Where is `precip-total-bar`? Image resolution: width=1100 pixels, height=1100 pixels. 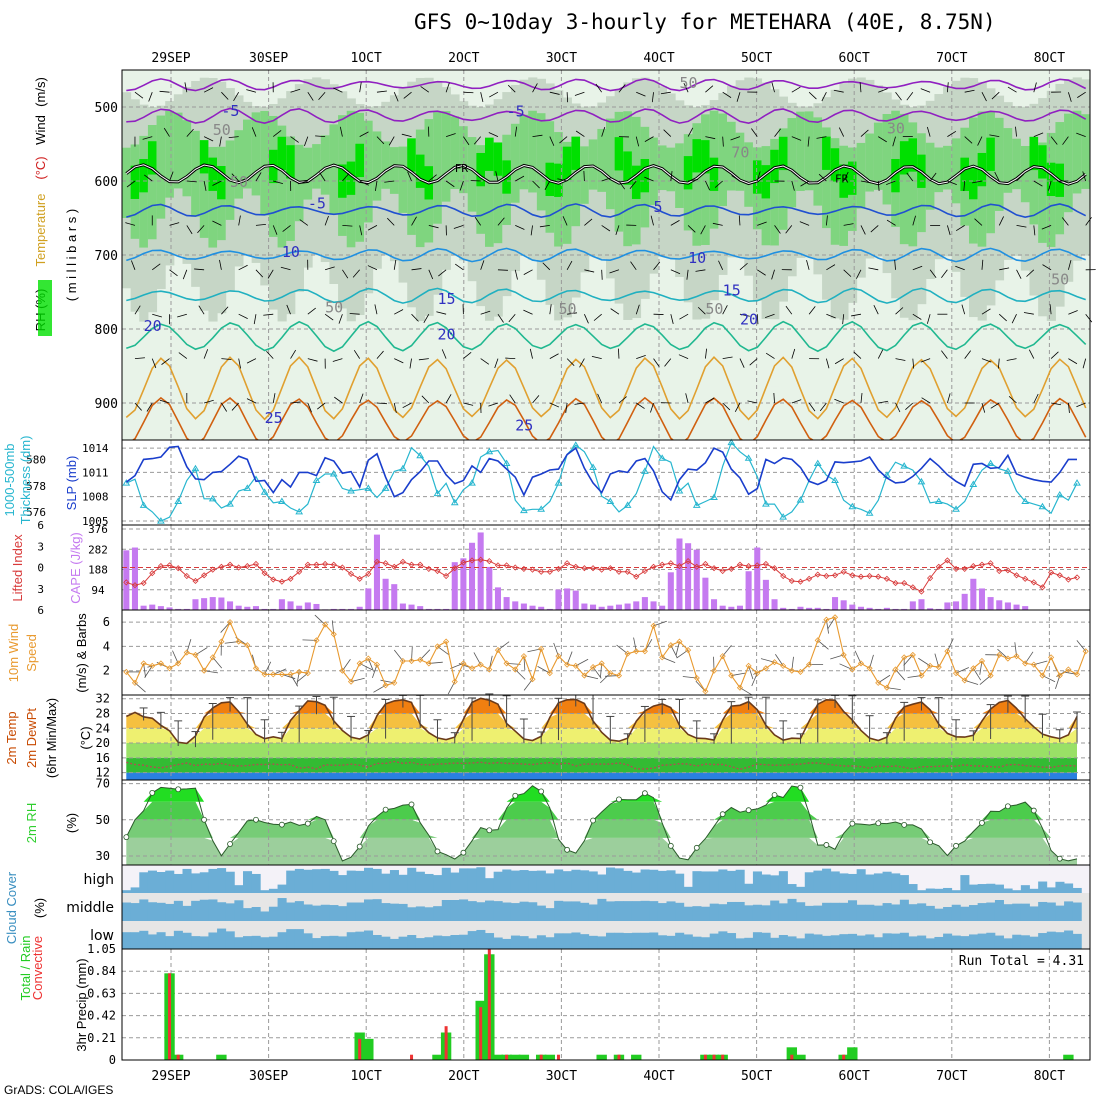
precip-total-bar is located at coordinates (601, 1057).